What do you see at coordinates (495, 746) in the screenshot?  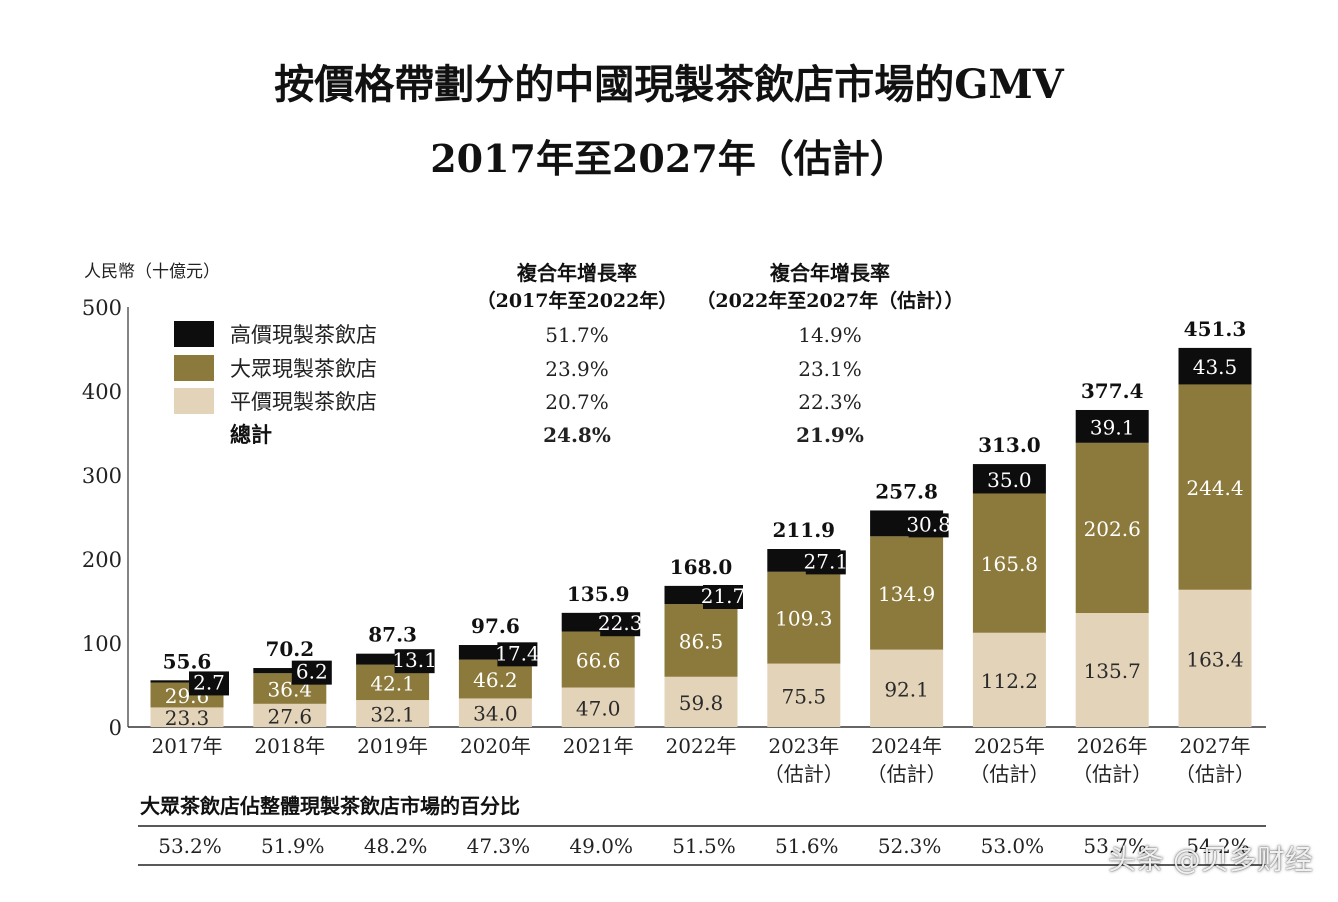 I see `x-tick-label: 2020年` at bounding box center [495, 746].